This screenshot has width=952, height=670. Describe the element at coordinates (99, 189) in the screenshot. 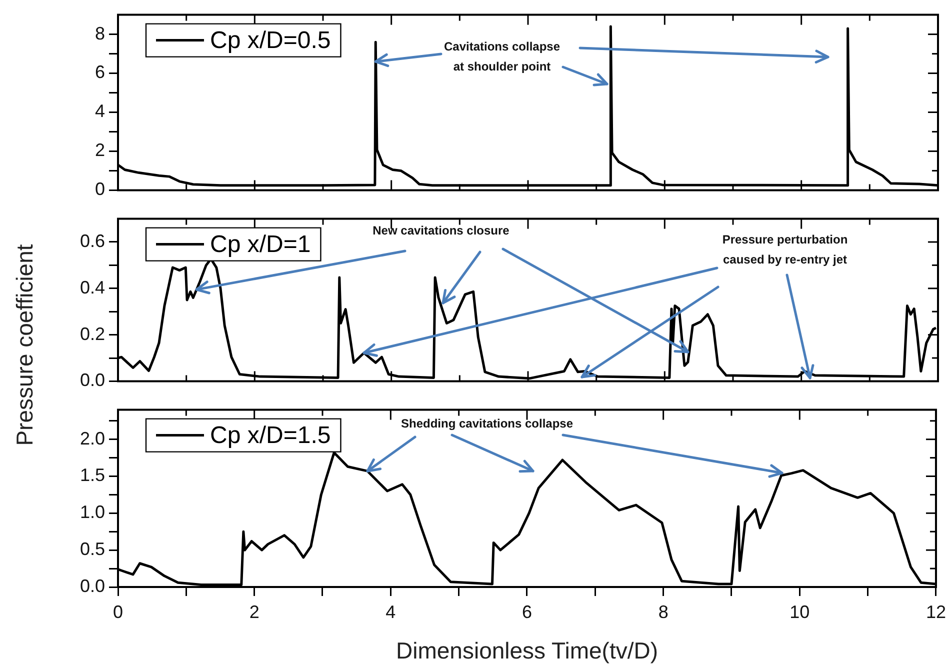

I see `y-tick-label: 0` at that location.